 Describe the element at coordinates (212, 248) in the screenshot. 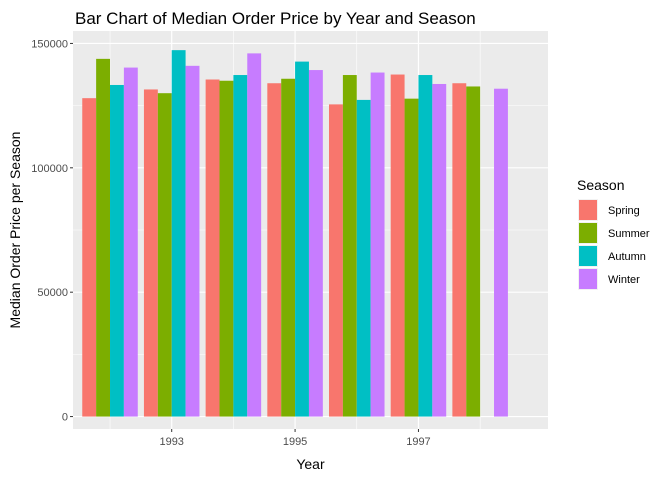

I see `bar-spring-1994` at that location.